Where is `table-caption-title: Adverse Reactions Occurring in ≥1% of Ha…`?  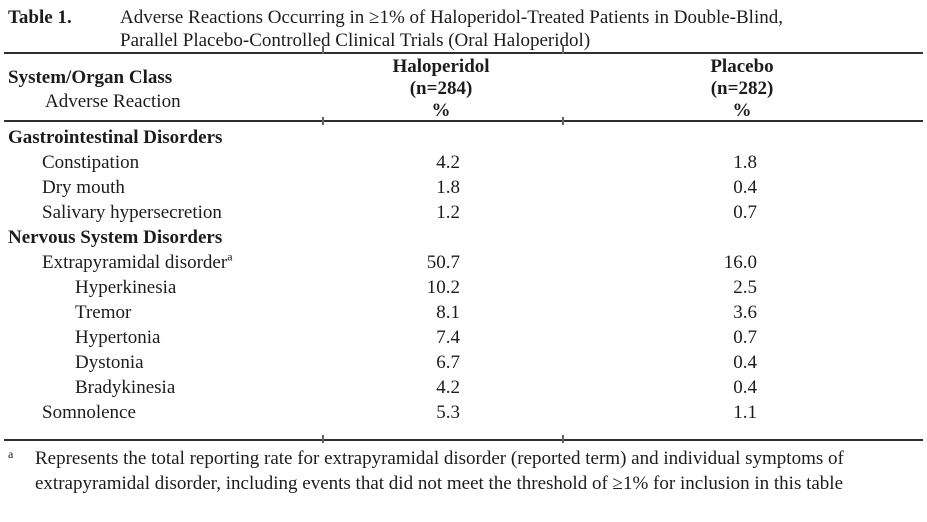
table-caption-title: Adverse Reactions Occurring in ≥1% of Ha… is located at coordinates (451, 29).